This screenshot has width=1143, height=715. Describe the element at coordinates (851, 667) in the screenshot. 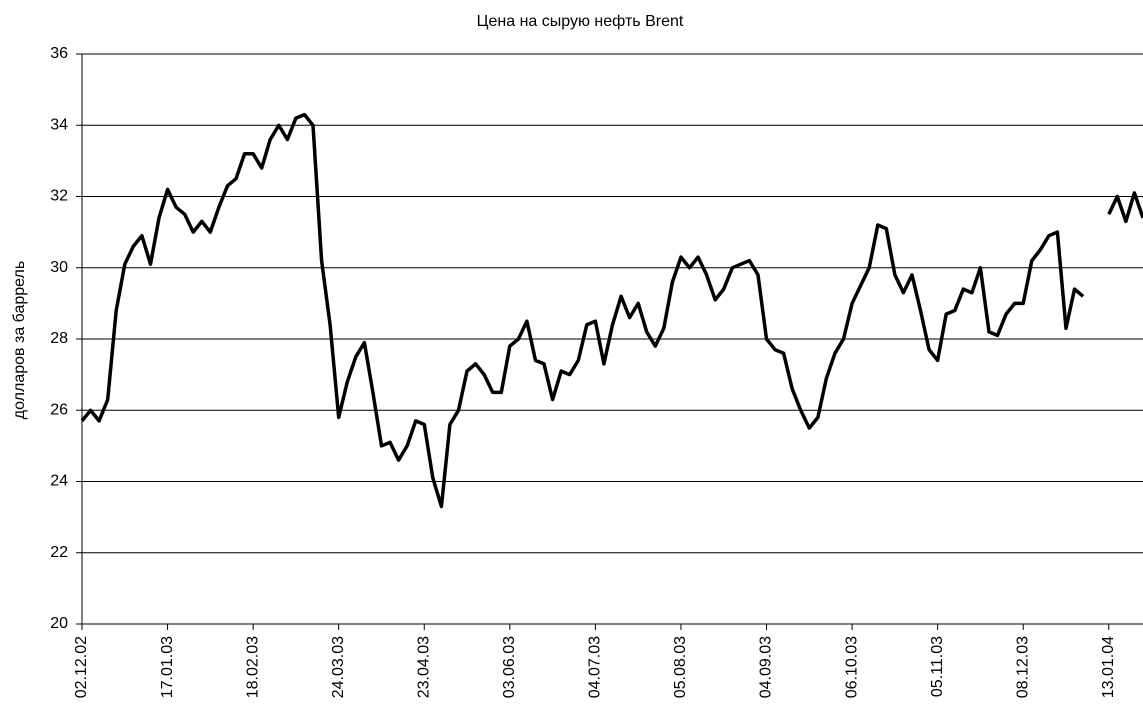

I see `x-tick-label: 06.10.03` at that location.